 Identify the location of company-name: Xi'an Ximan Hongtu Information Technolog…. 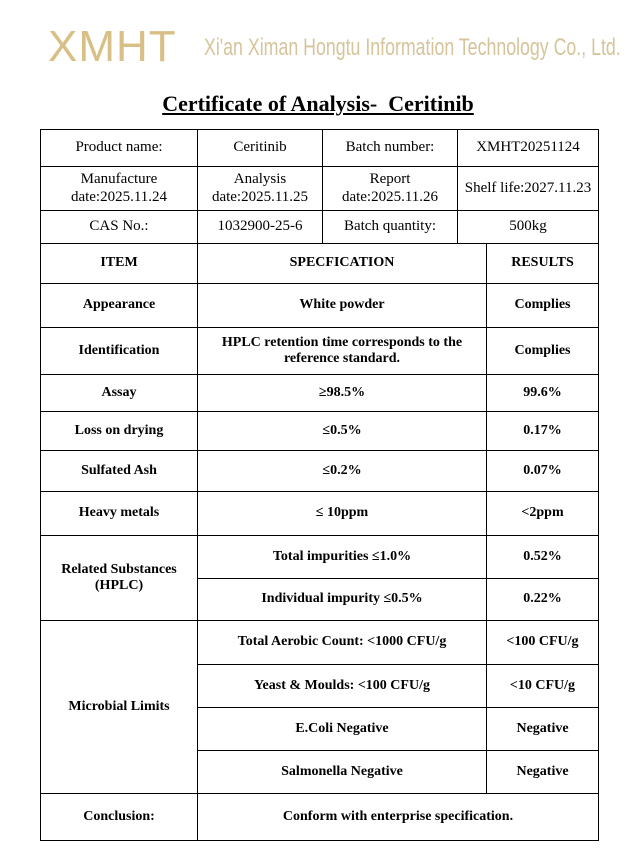
(412, 47).